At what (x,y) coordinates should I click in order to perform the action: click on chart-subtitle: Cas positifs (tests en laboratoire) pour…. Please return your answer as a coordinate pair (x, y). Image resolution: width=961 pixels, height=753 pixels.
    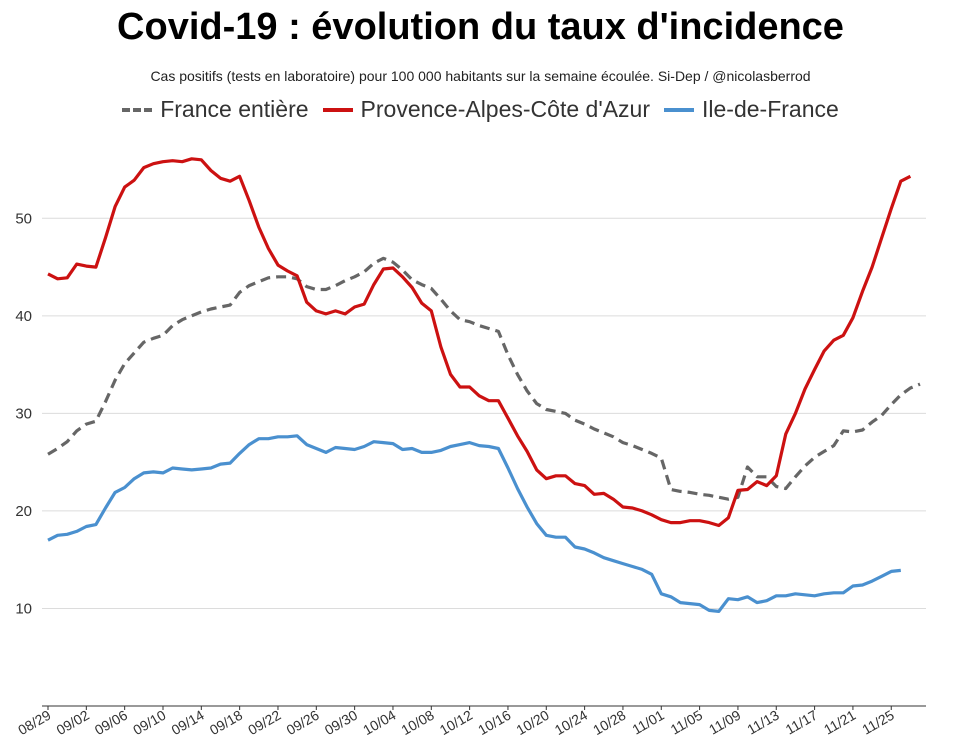
    Looking at the image, I should click on (480, 76).